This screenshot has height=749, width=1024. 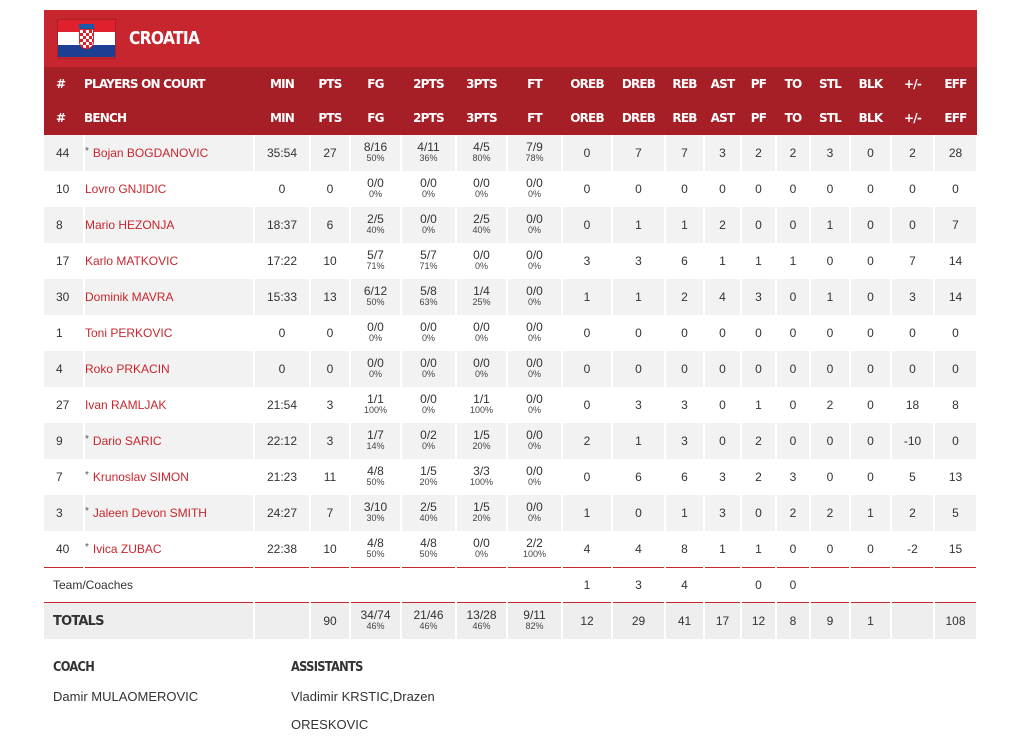 I want to click on player-name: Mario HEZONJA, so click(x=130, y=225).